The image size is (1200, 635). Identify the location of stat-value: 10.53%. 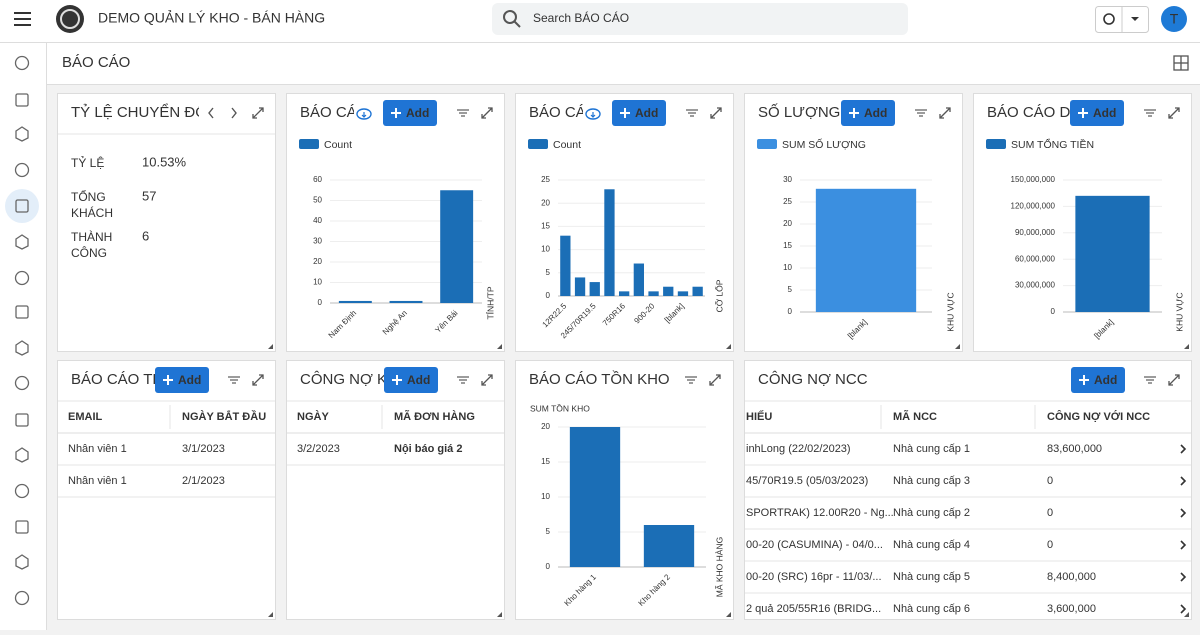
(164, 161).